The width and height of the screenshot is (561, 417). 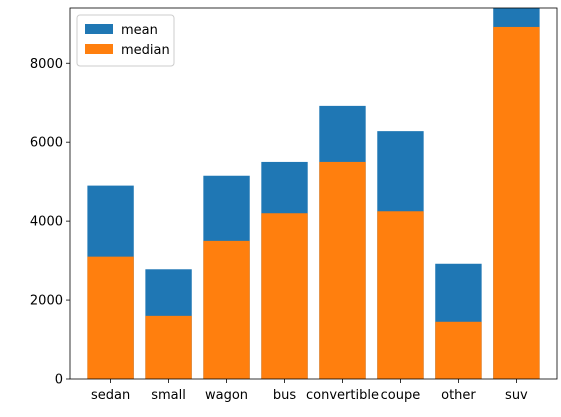 What do you see at coordinates (516, 395) in the screenshot?
I see `x-tick-label: suv` at bounding box center [516, 395].